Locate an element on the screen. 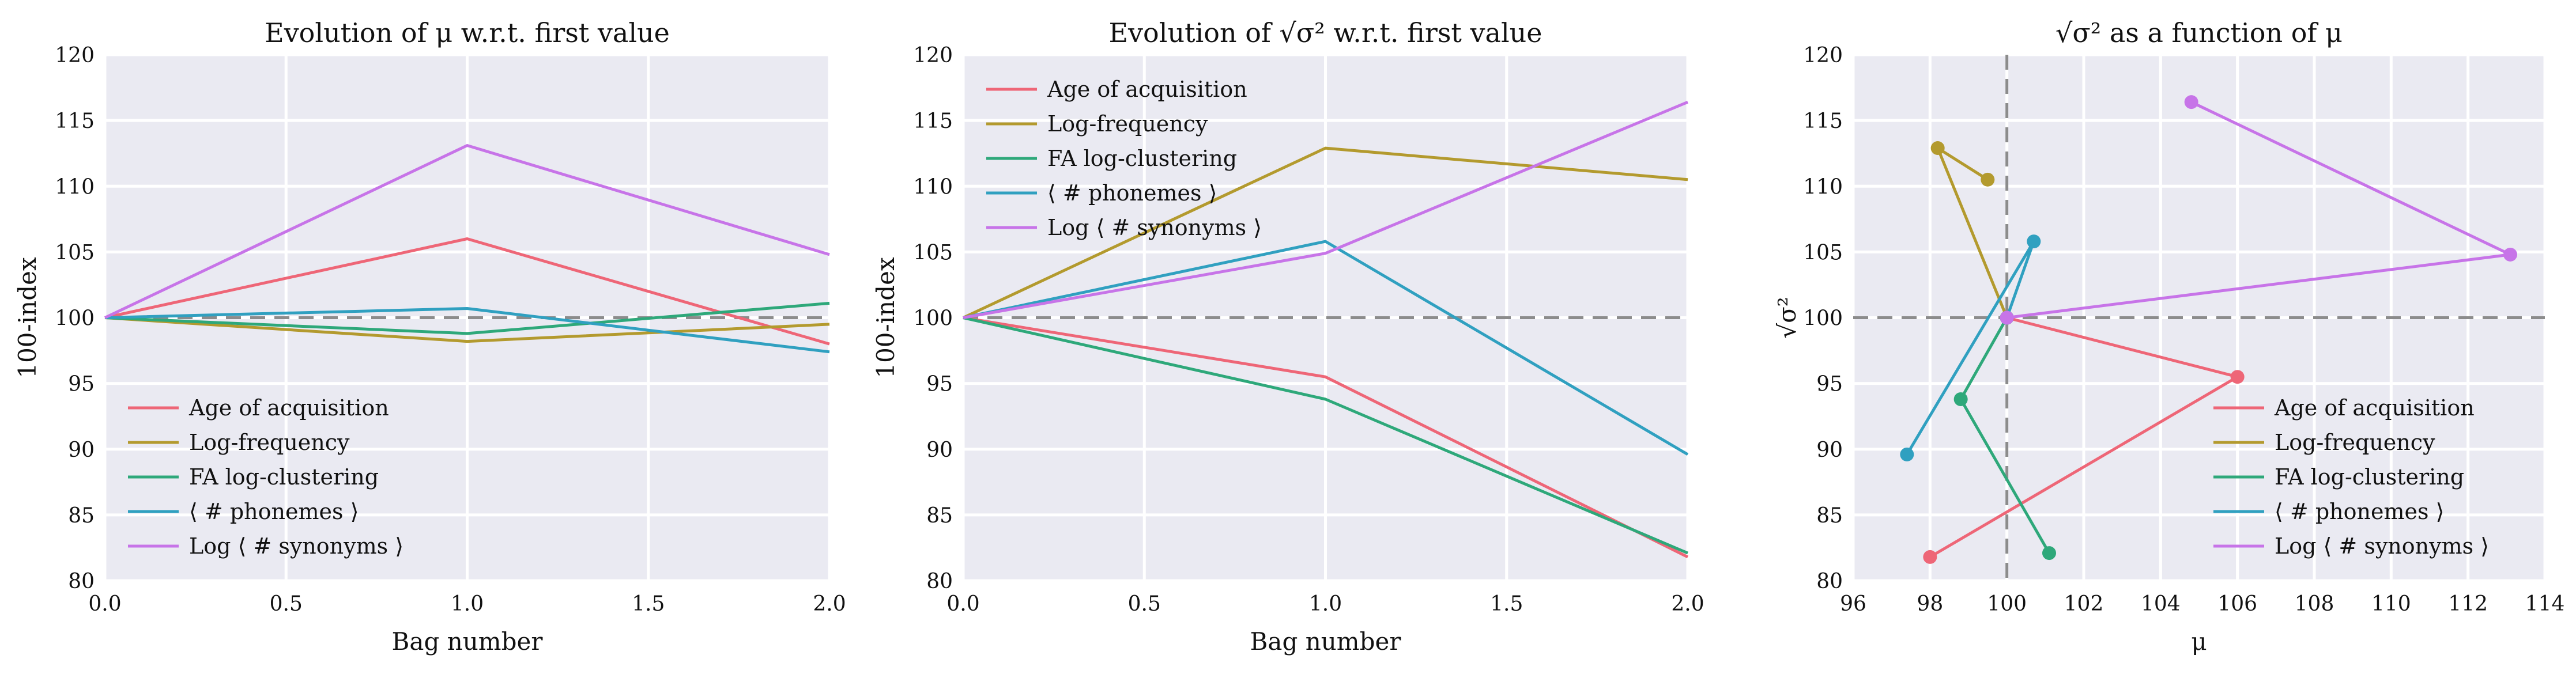 The image size is (2576, 674). chart-title: Evolution of √σ² w.r.t. first value is located at coordinates (1325, 32).